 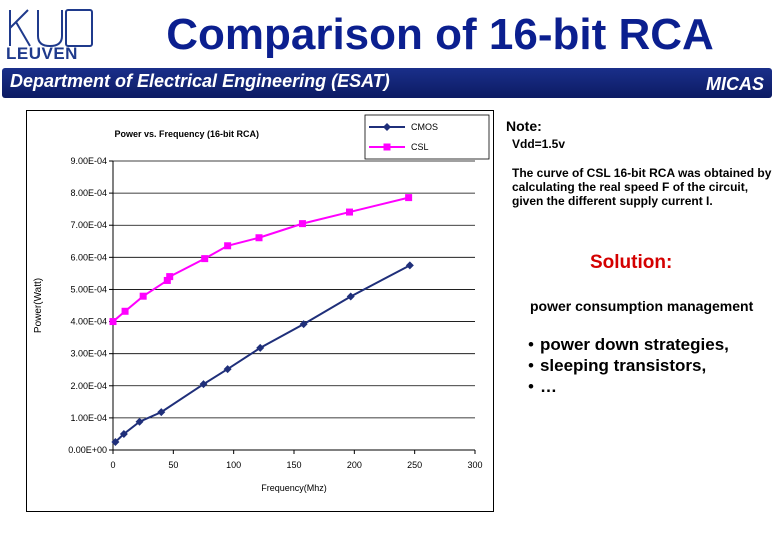 What do you see at coordinates (173, 465) in the screenshot?
I see `x-tick-label: 50` at bounding box center [173, 465].